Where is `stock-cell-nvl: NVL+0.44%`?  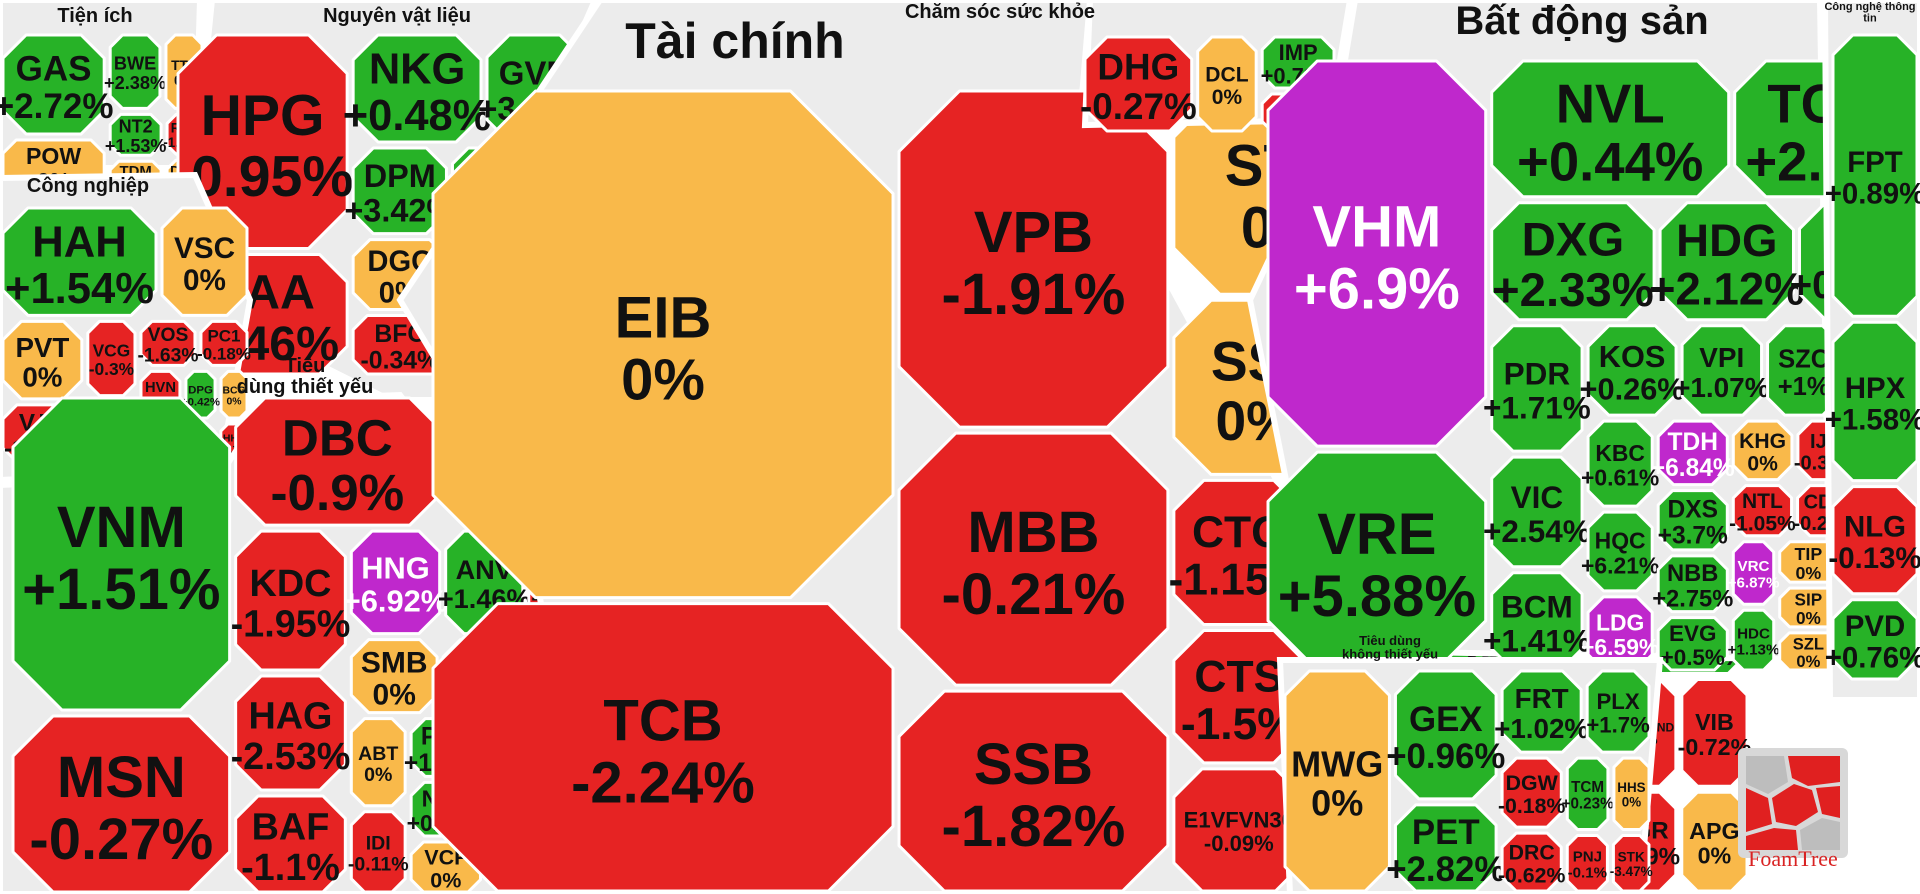 stock-cell-nvl: NVL+0.44% is located at coordinates (1610, 129).